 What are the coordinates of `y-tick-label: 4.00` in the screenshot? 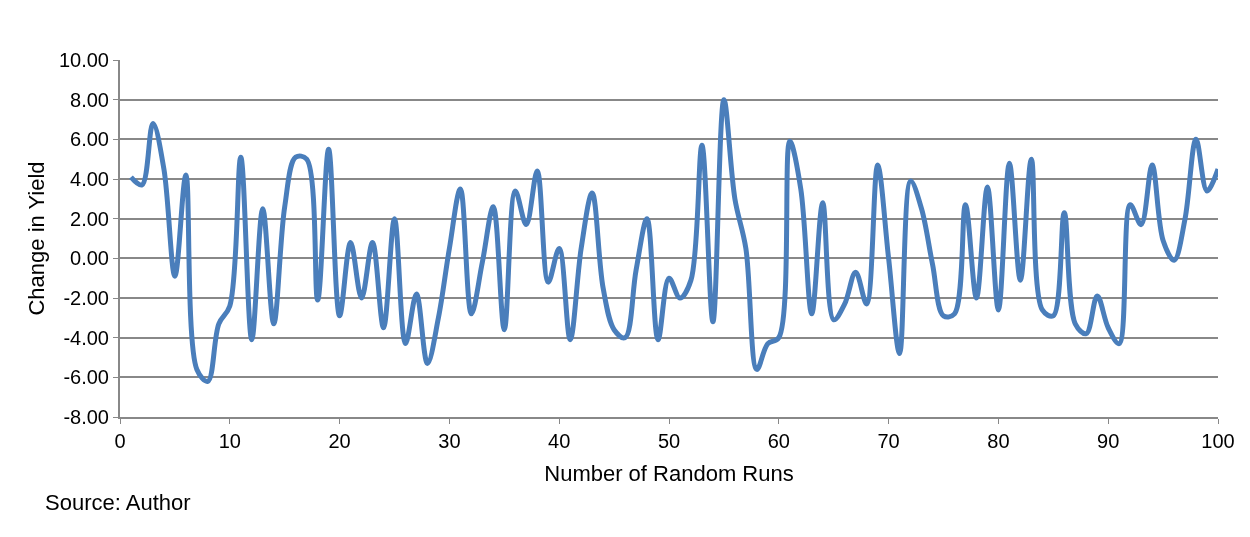 It's located at (89, 179).